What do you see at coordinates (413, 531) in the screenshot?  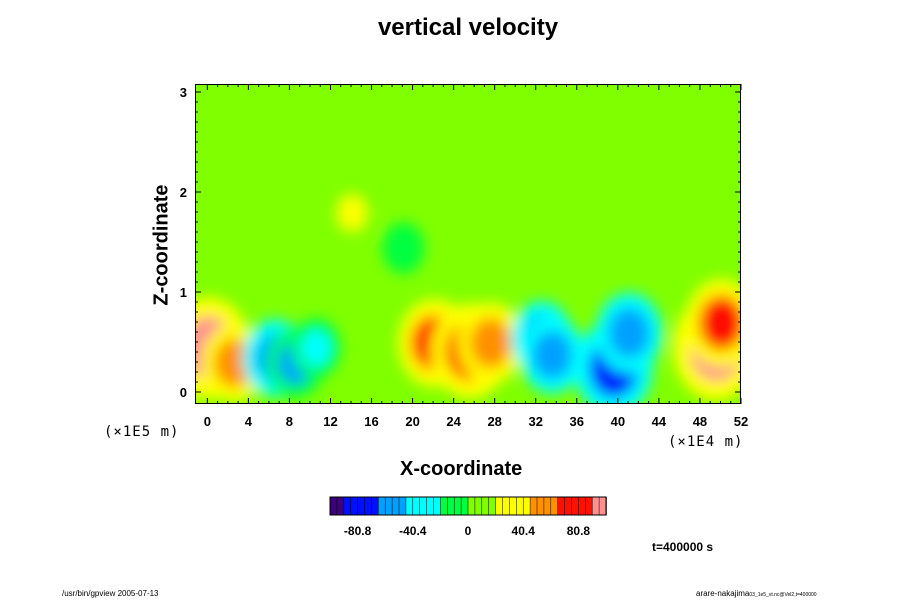 I see `colorbar-tick-label: -40.4` at bounding box center [413, 531].